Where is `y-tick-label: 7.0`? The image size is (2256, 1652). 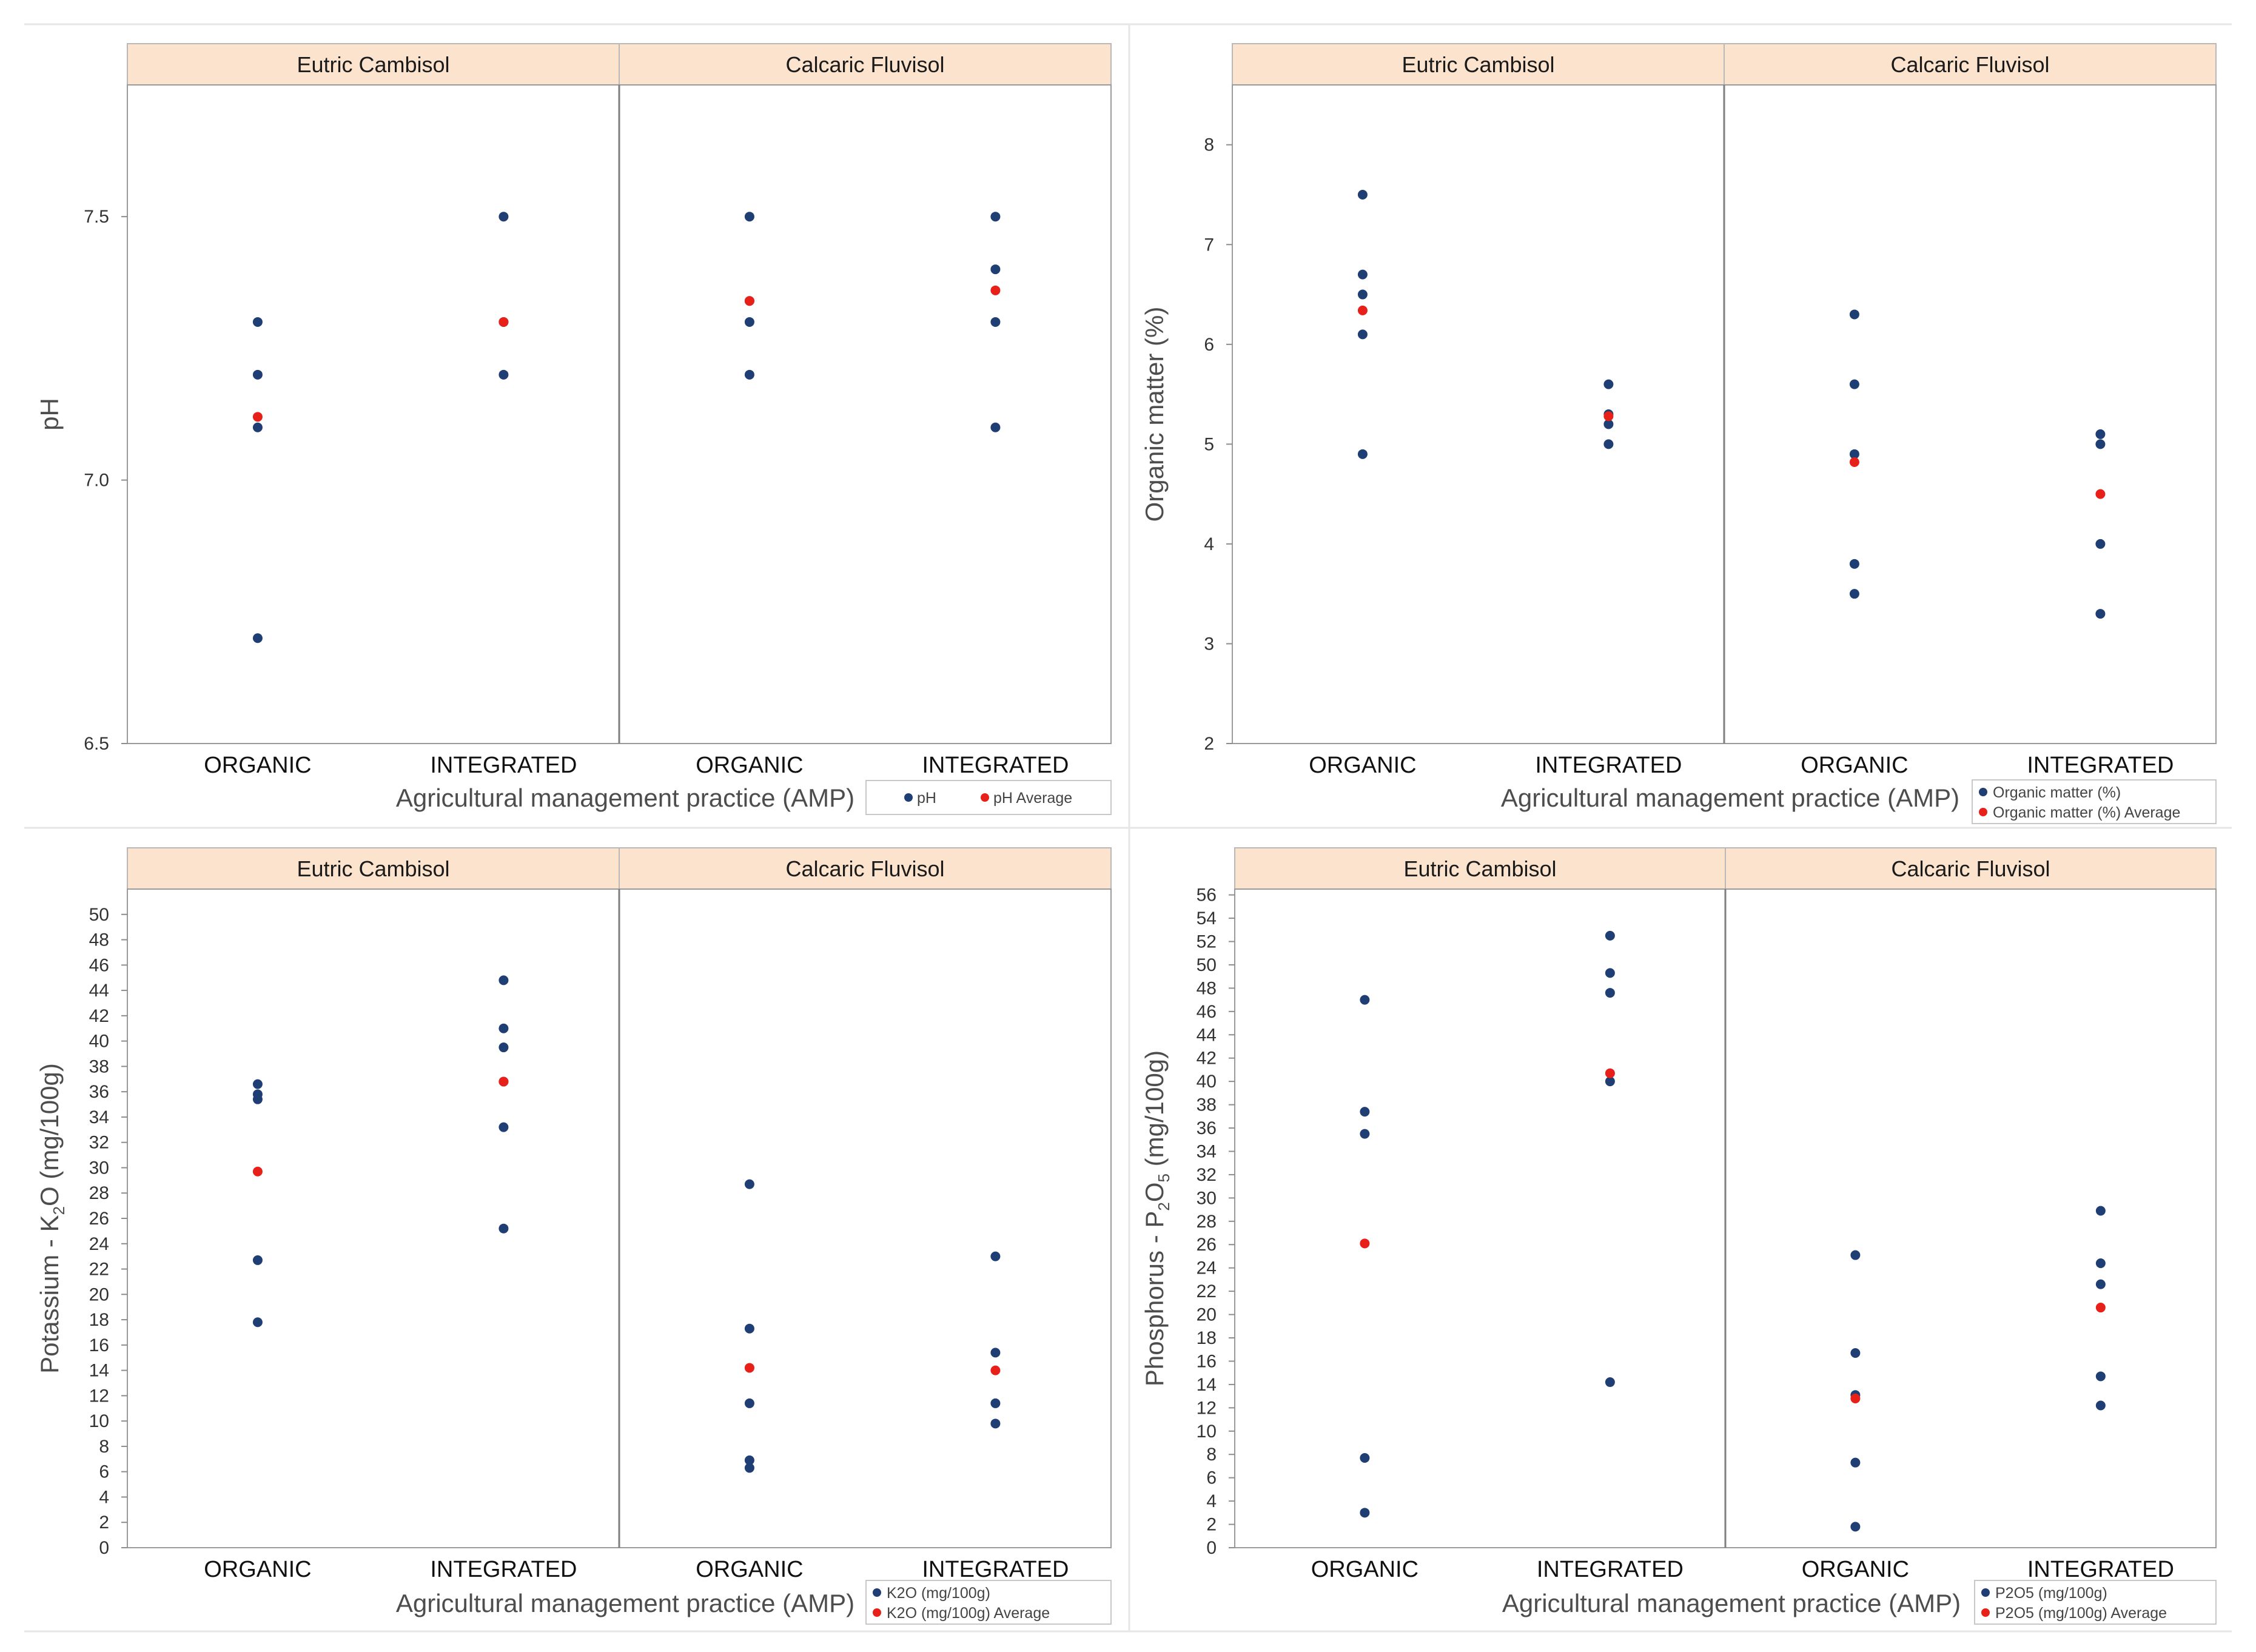 y-tick-label: 7.0 is located at coordinates (96, 481).